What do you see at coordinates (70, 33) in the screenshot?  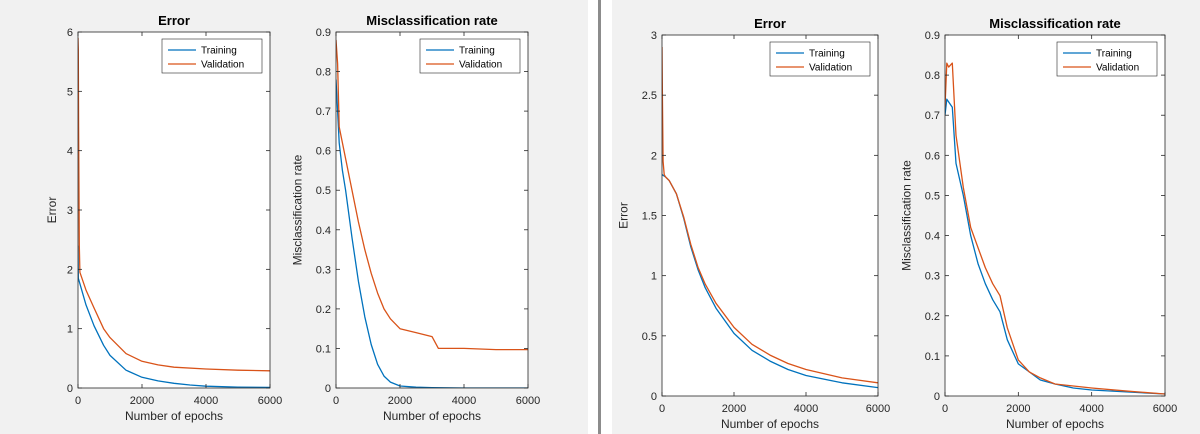 I see `y-tick-label: 6` at bounding box center [70, 33].